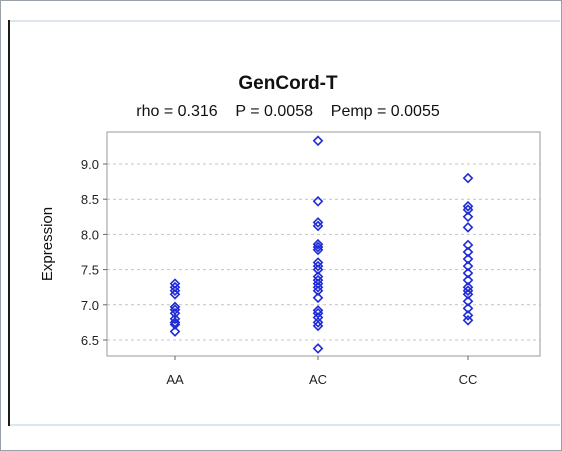  I want to click on x-tick-label-cc: CC, so click(468, 379).